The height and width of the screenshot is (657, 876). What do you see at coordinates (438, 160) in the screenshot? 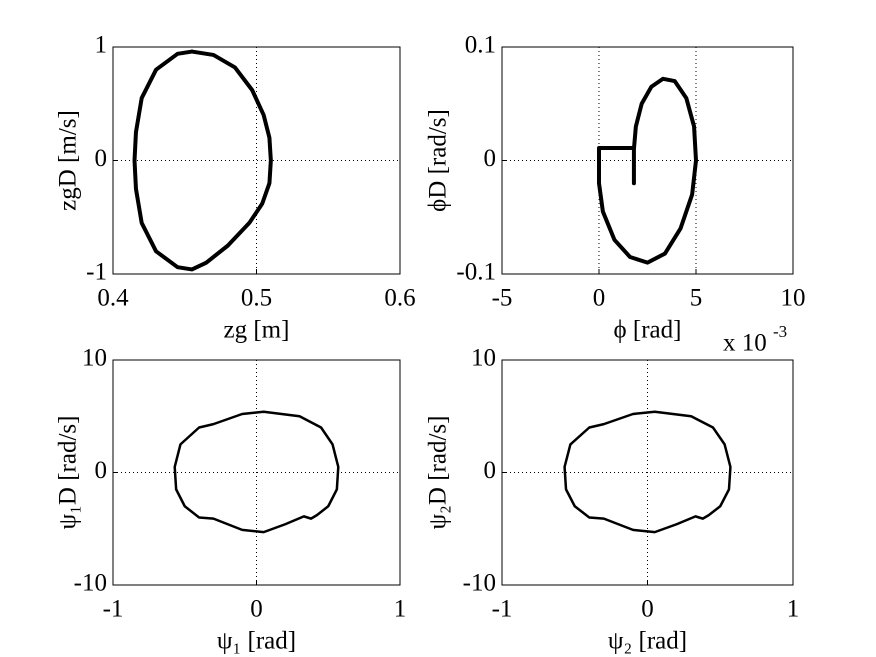
I see `y-axis-label: ϕD [rad/s]` at bounding box center [438, 160].